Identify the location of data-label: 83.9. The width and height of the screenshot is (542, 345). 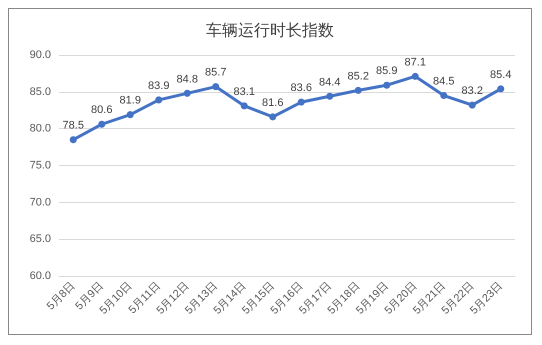
(159, 86).